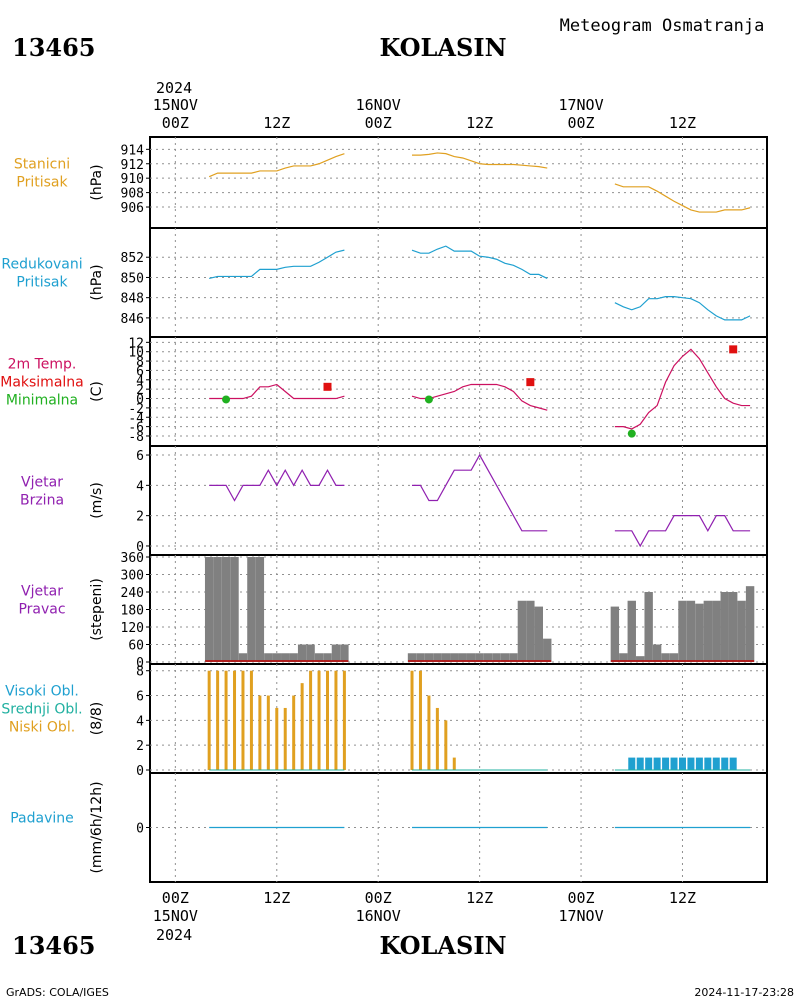 The width and height of the screenshot is (800, 1000). I want to click on panel-label: Srednji Obl., so click(41, 710).